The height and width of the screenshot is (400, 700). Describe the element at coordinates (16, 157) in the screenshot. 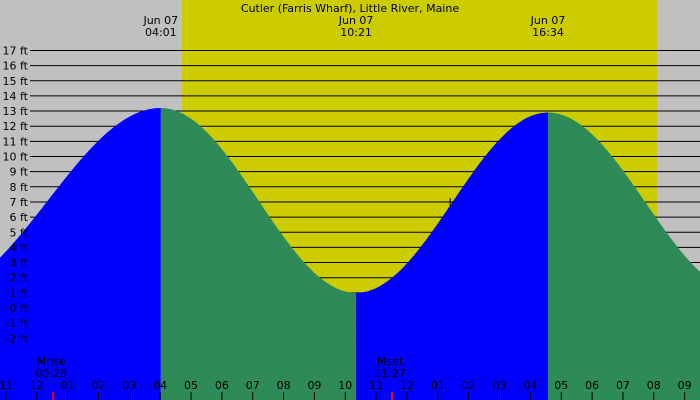

I see `y-tick-label: 10 ft` at that location.